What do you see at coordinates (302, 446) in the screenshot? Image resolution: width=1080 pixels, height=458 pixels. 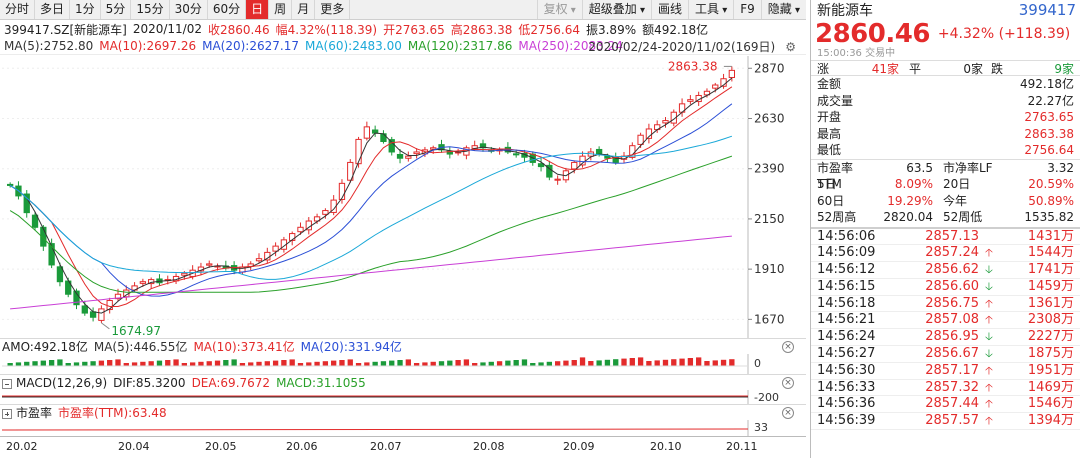 I see `date-tick: 20.06` at bounding box center [302, 446].